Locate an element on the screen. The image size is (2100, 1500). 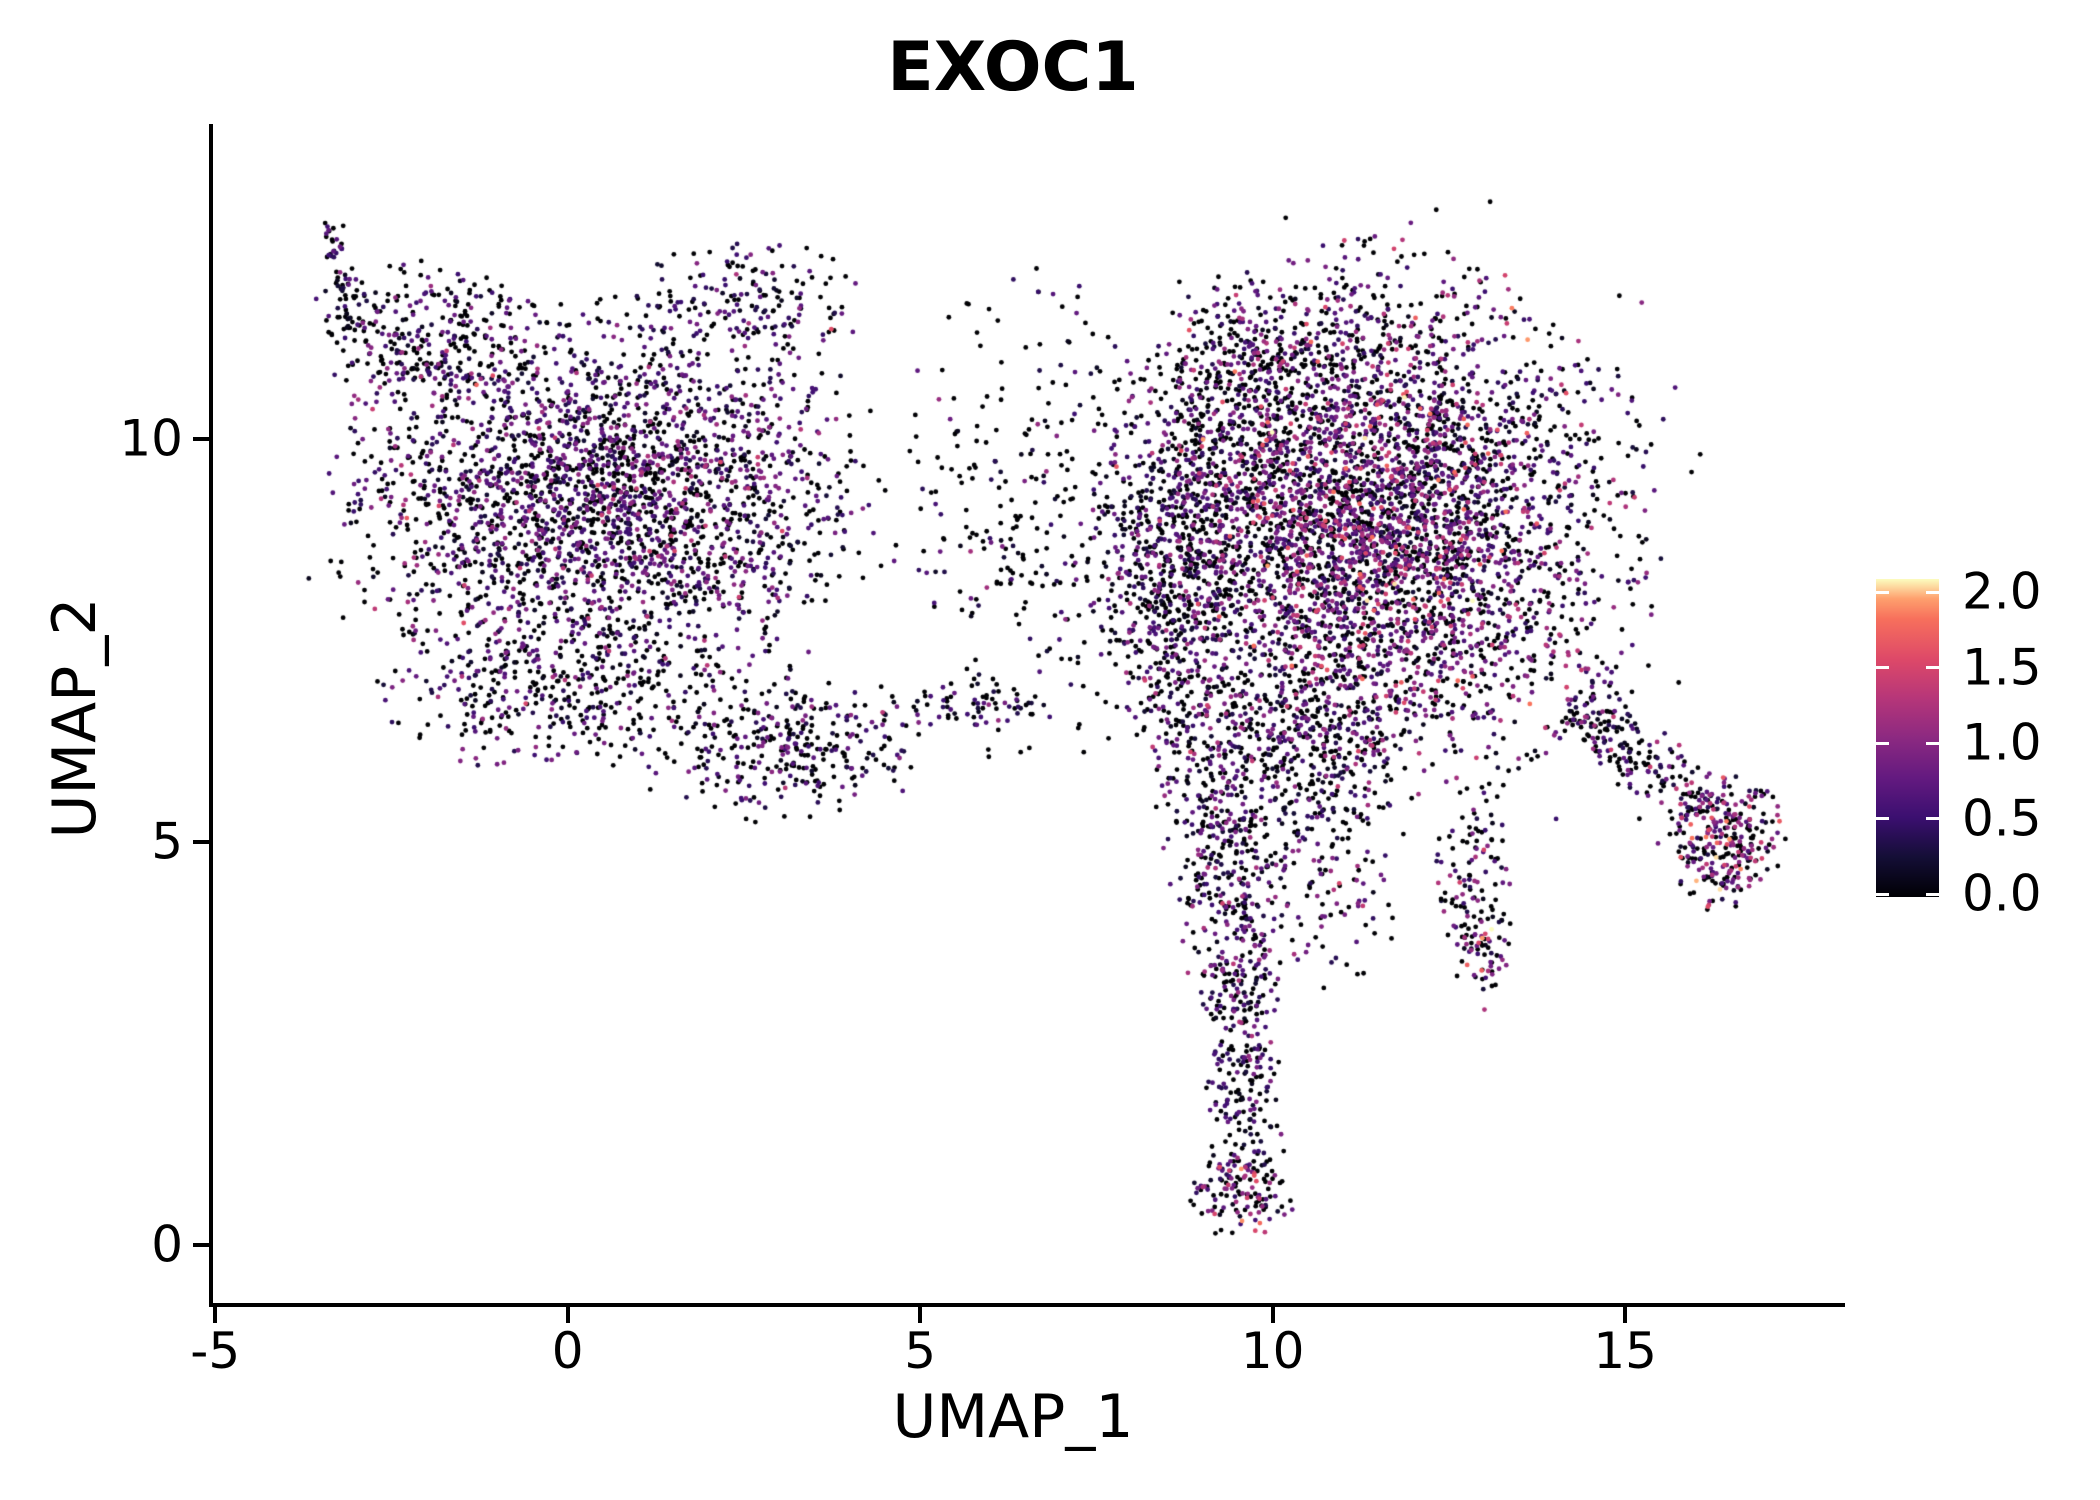
colorbar-tick-label: 2.0 is located at coordinates (2002, 591).